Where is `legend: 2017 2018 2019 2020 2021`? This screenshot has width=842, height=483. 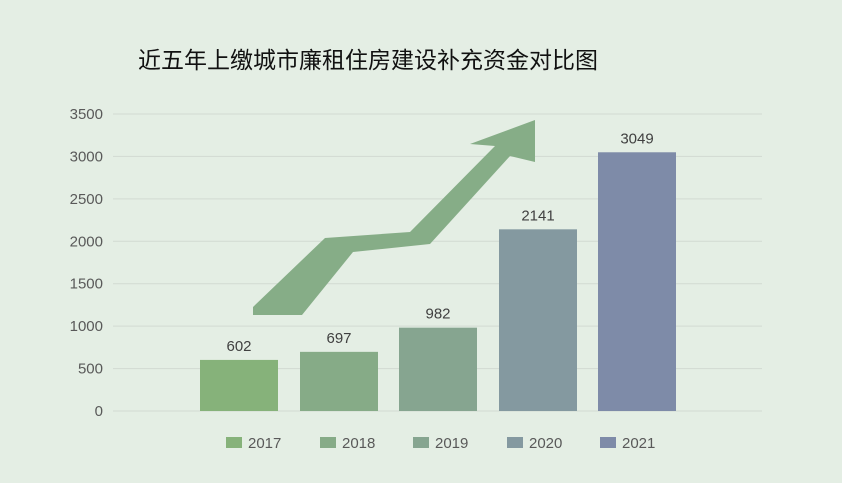 legend: 2017 2018 2019 2020 2021 is located at coordinates (440, 443).